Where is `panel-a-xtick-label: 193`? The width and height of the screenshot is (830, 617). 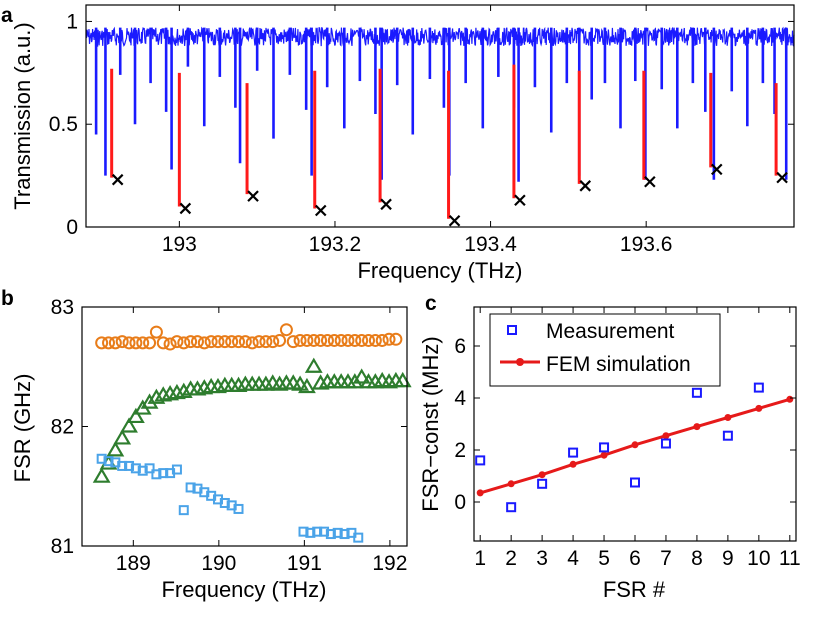 panel-a-xtick-label: 193 is located at coordinates (179, 244).